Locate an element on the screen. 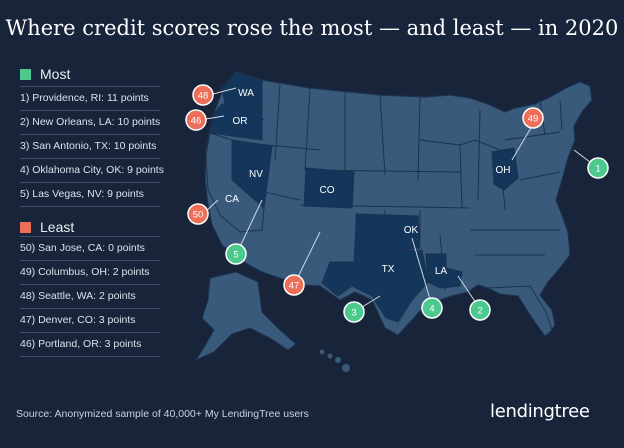  marker-label: 46 is located at coordinates (196, 121).